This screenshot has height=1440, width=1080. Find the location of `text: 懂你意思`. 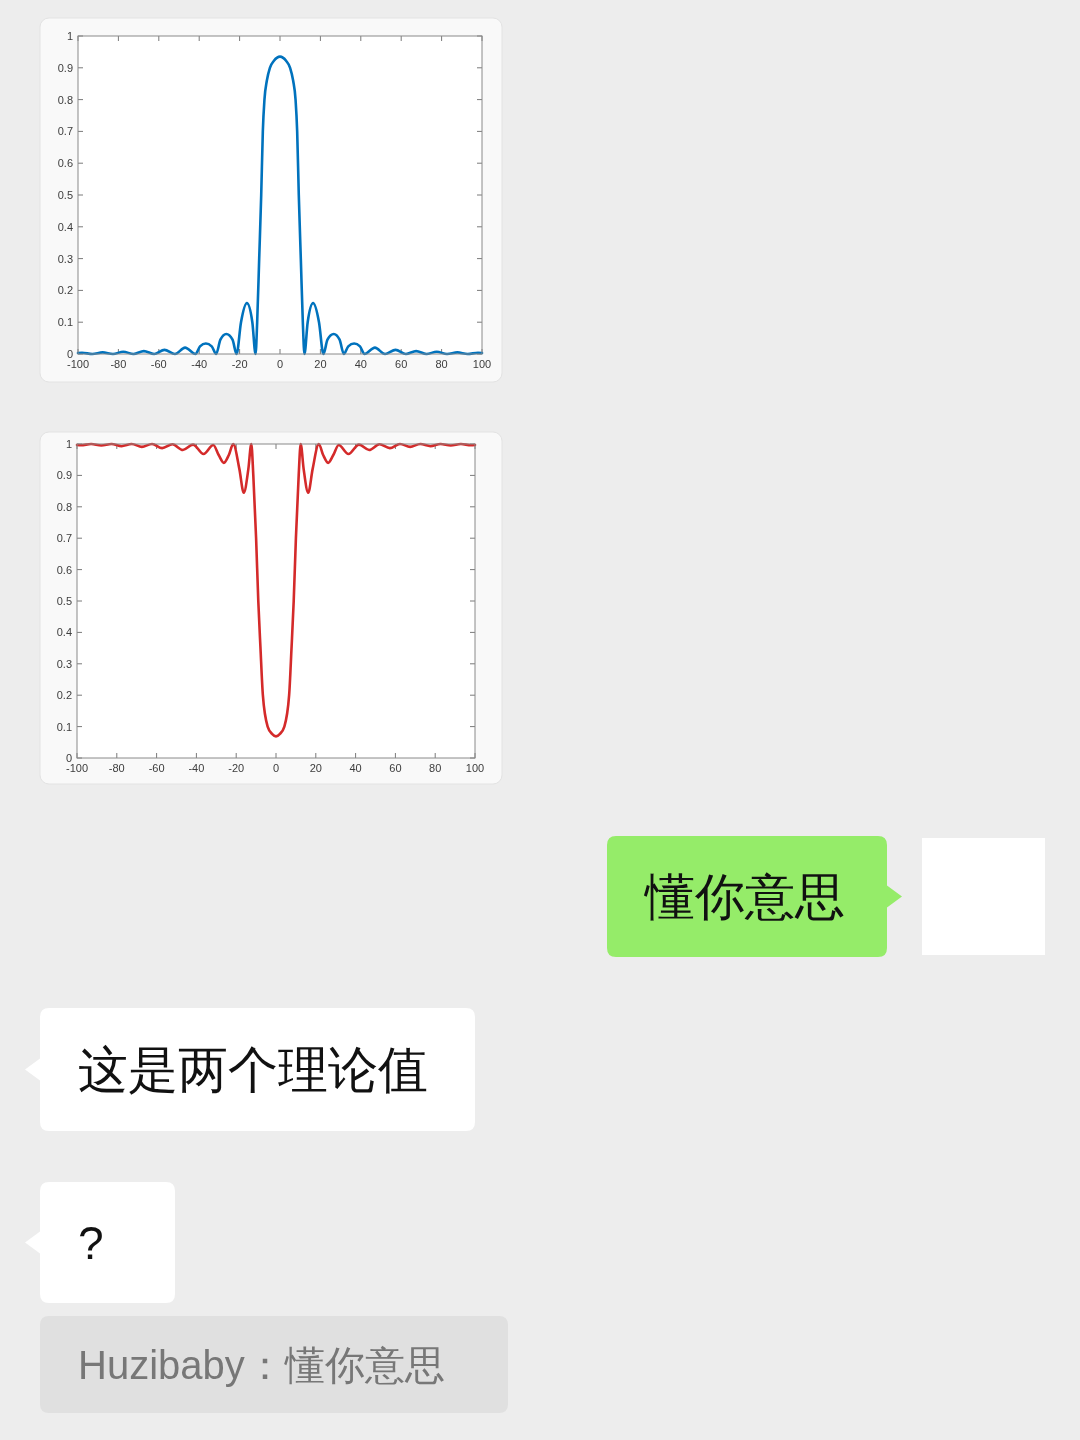

text: 懂你意思 is located at coordinates (744, 896).